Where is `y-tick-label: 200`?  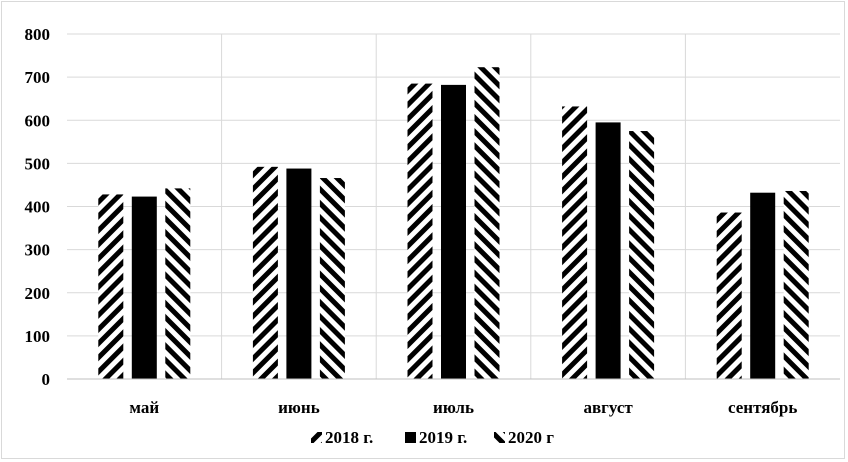
y-tick-label: 200 is located at coordinates (38, 293).